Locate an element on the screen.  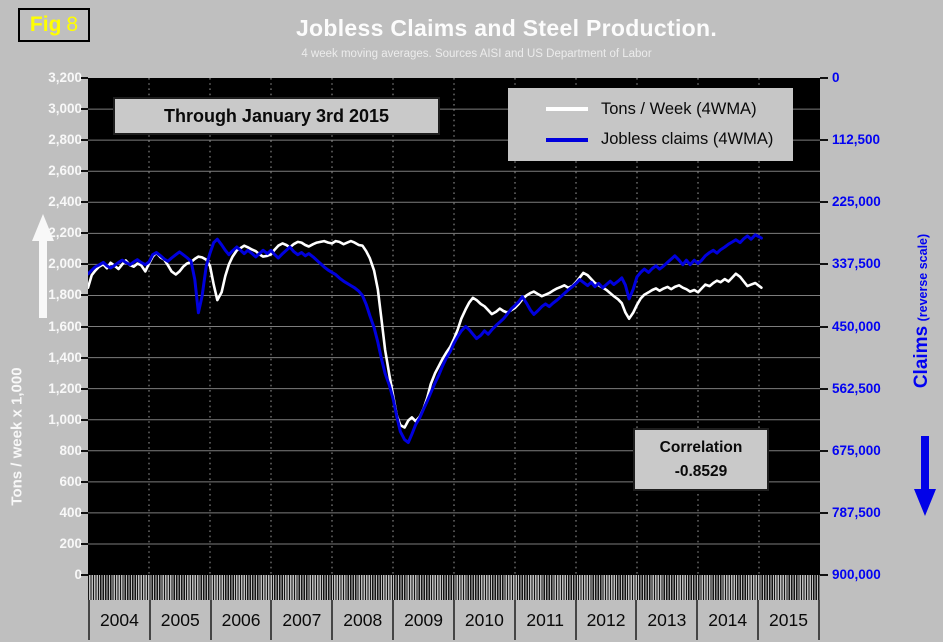
x-axis-year: 2006 is located at coordinates (240, 620).